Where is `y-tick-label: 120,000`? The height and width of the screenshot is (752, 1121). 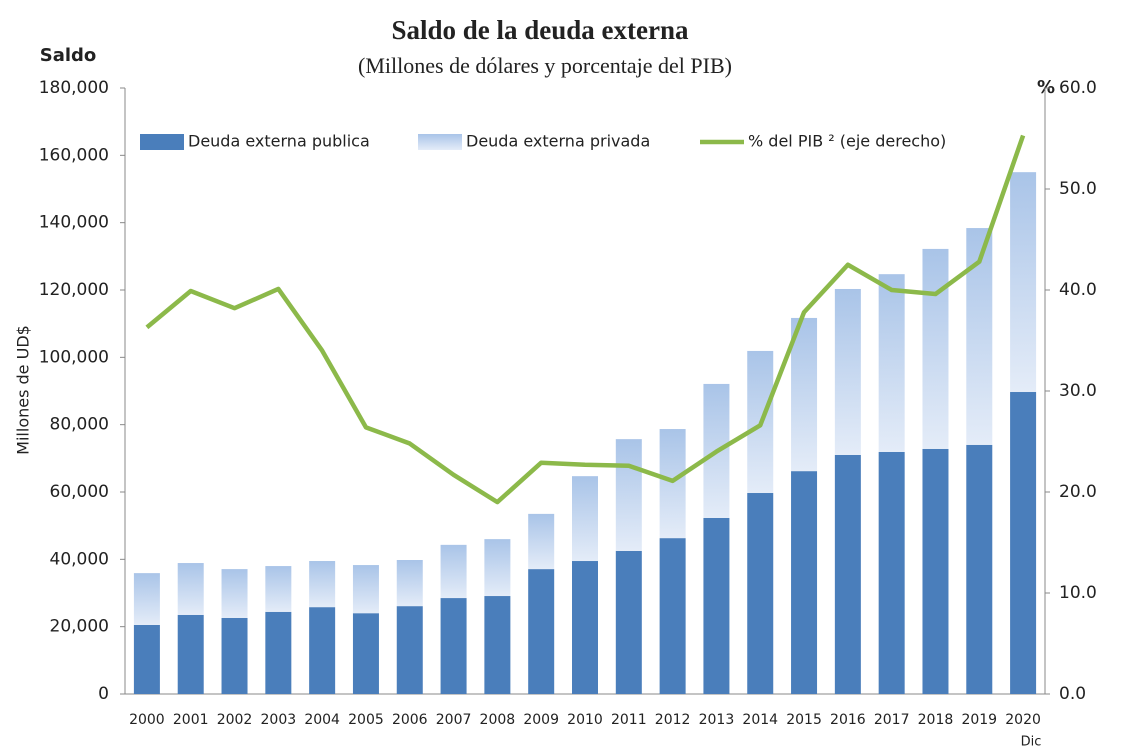
y-tick-label: 120,000 is located at coordinates (74, 290).